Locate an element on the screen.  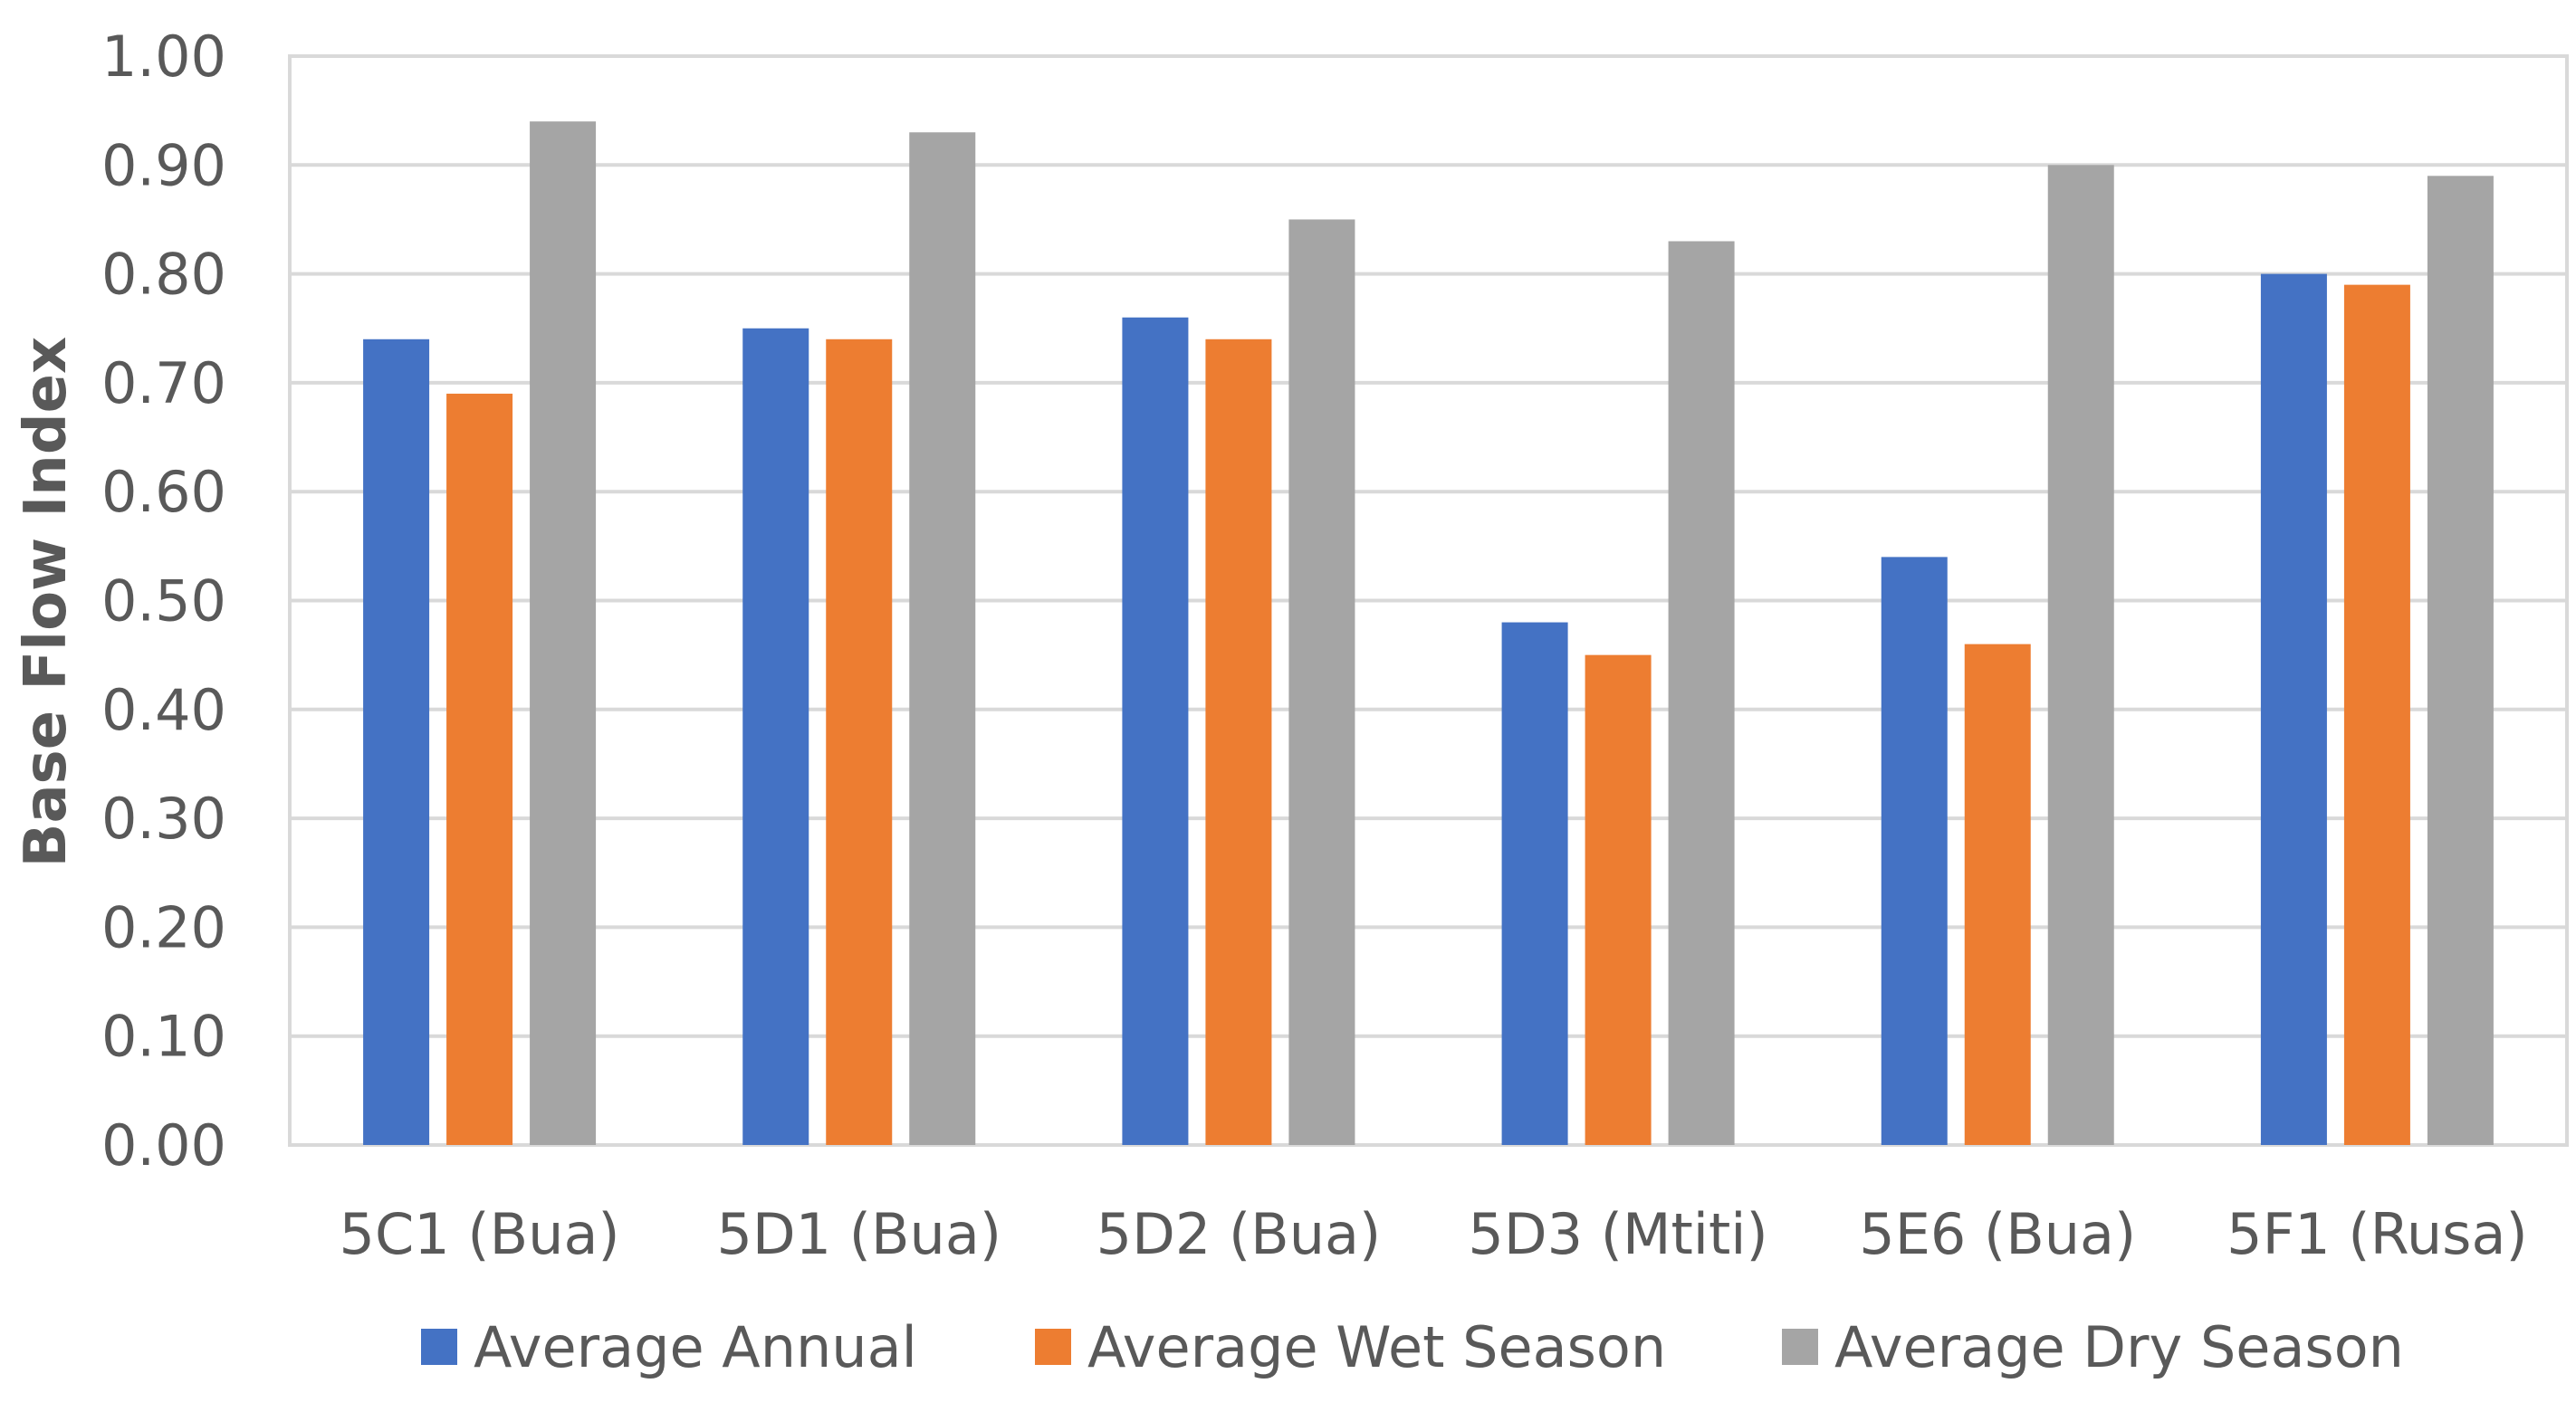
y-tick-label: 0.50 is located at coordinates (163, 601).